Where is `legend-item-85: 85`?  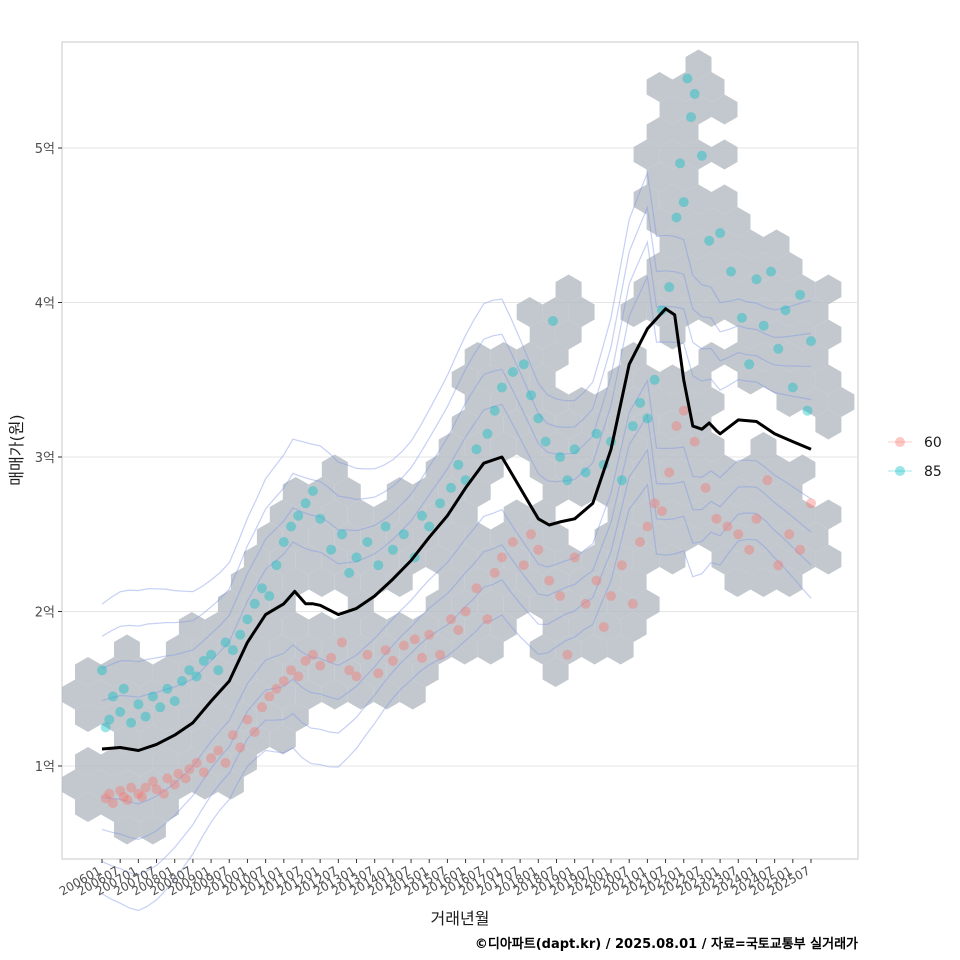
legend-item-85: 85 is located at coordinates (915, 472).